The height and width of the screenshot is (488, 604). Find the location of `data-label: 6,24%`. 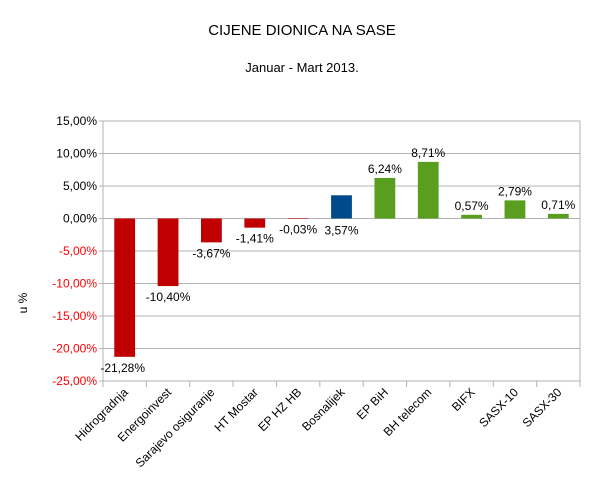

data-label: 6,24% is located at coordinates (385, 169).